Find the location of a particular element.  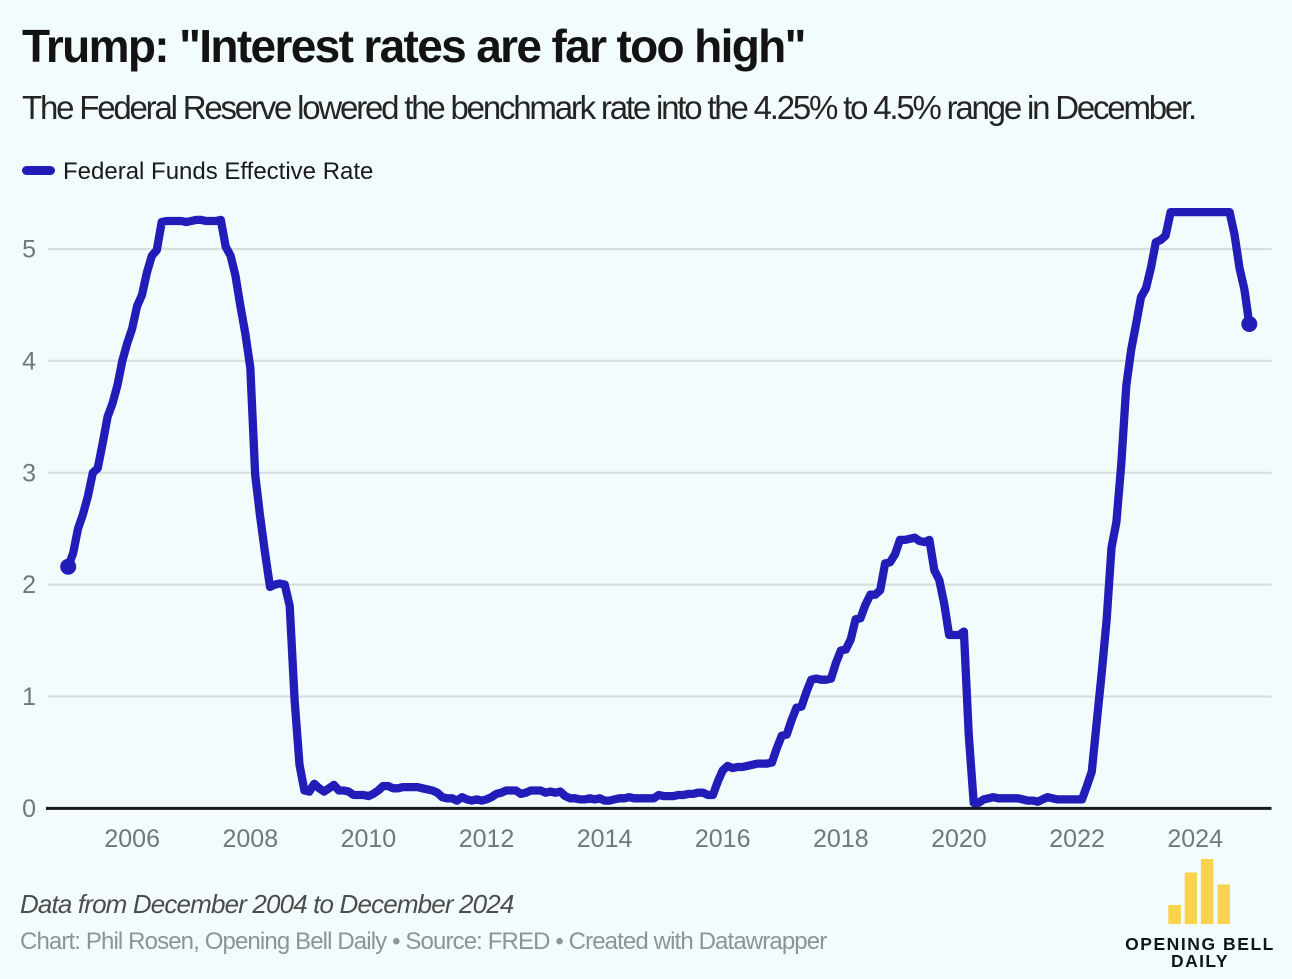

svg-text: 5 is located at coordinates (29, 250).